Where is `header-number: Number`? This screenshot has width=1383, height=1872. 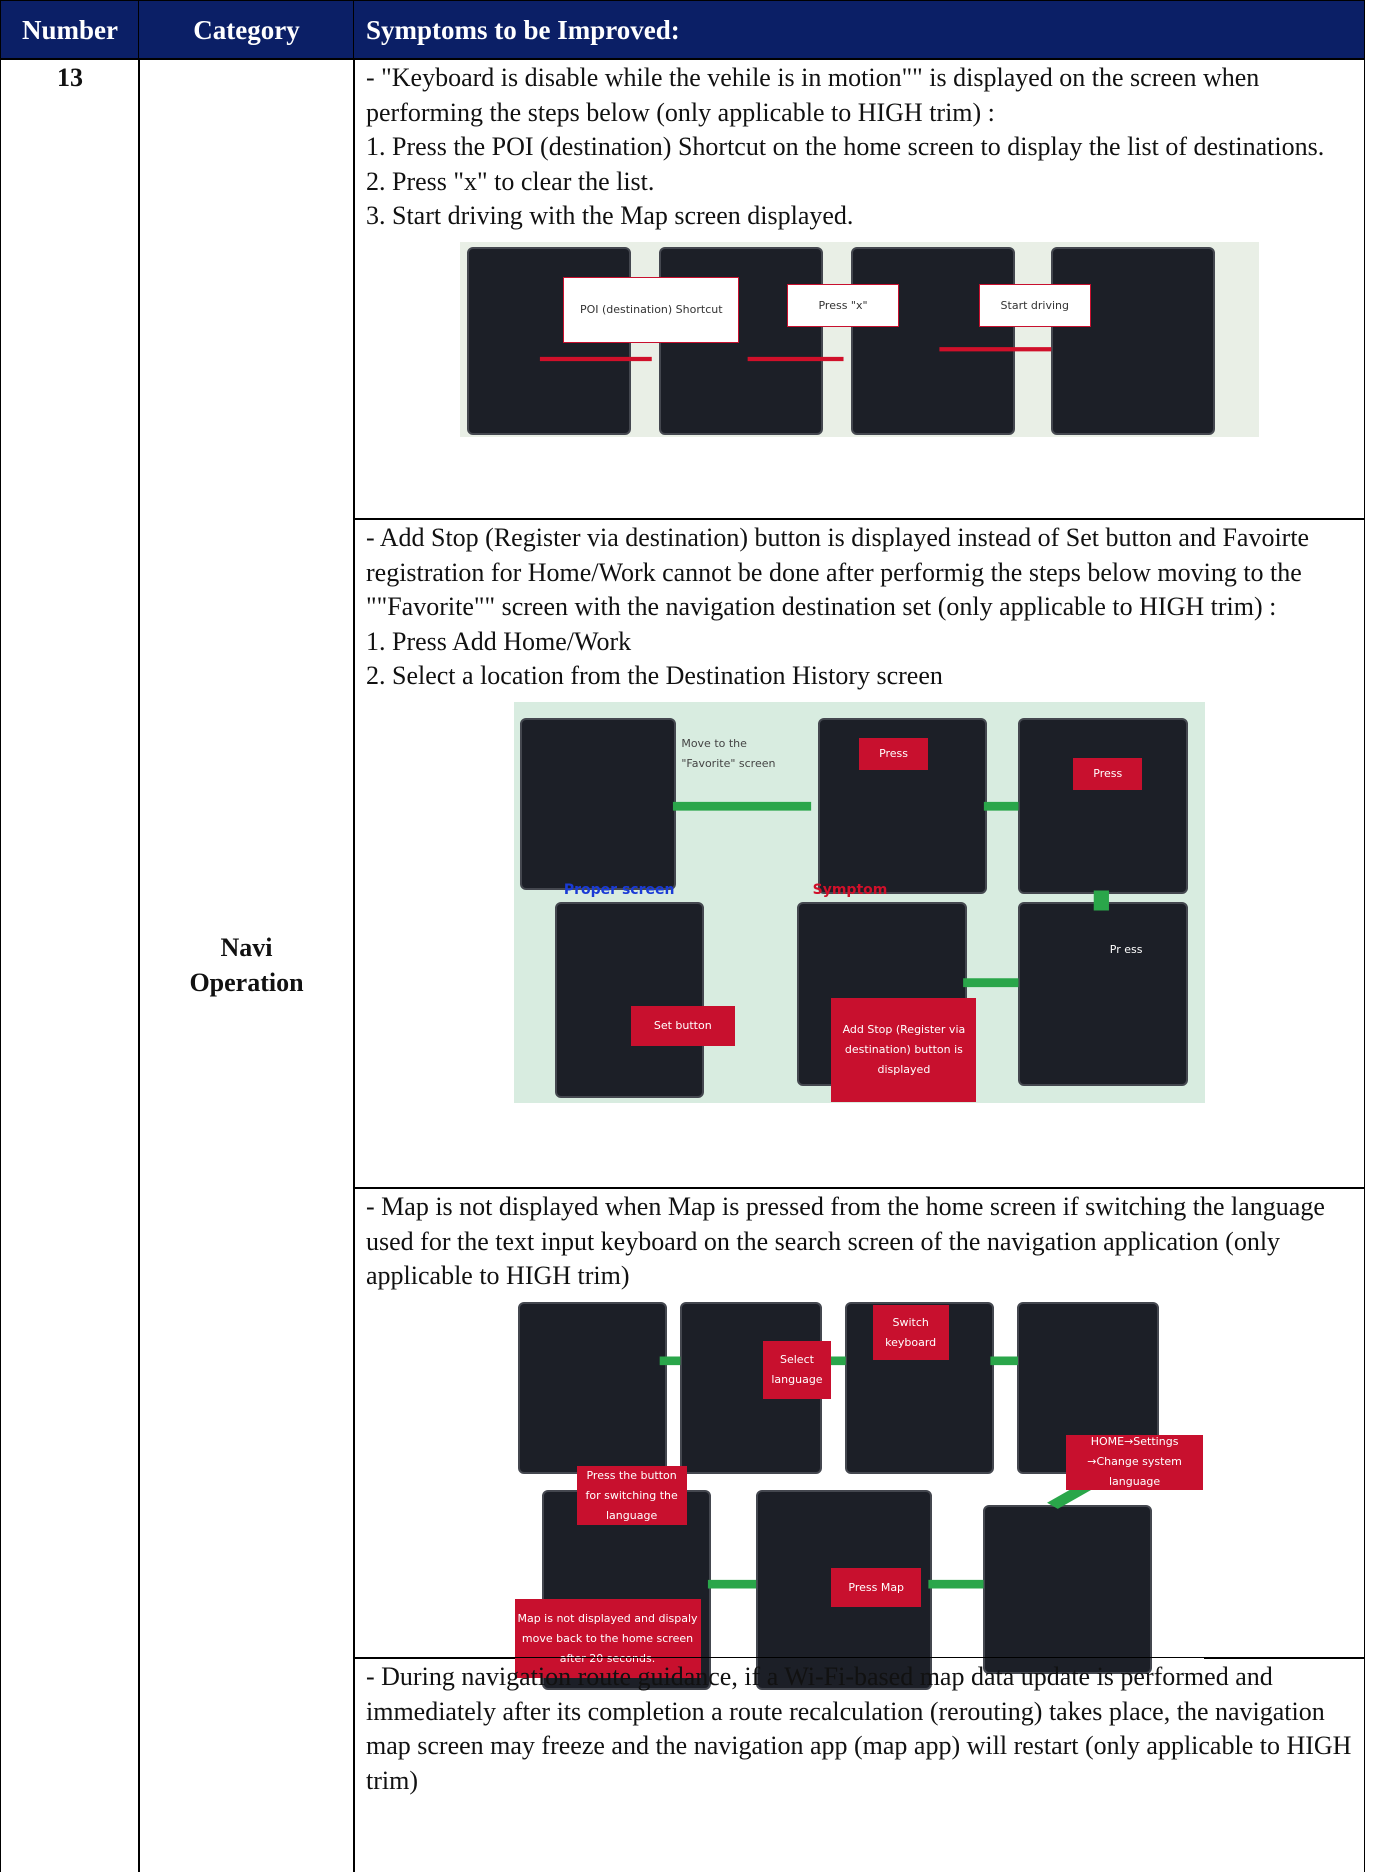
header-number: Number is located at coordinates (70, 30).